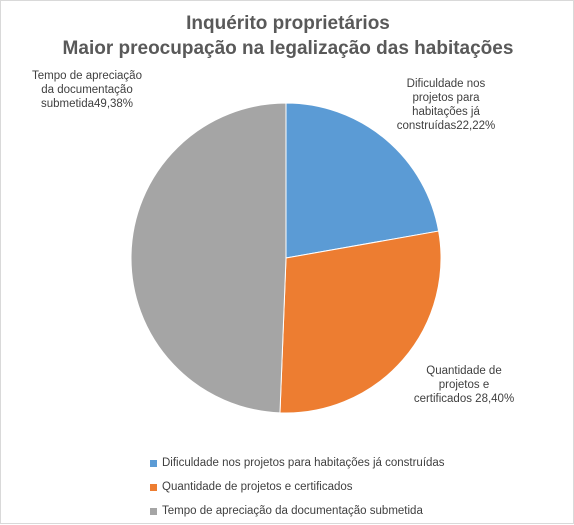 The height and width of the screenshot is (525, 574). Describe the element at coordinates (257, 487) in the screenshot. I see `legend-label: Quantidade de projetos e certificados` at that location.